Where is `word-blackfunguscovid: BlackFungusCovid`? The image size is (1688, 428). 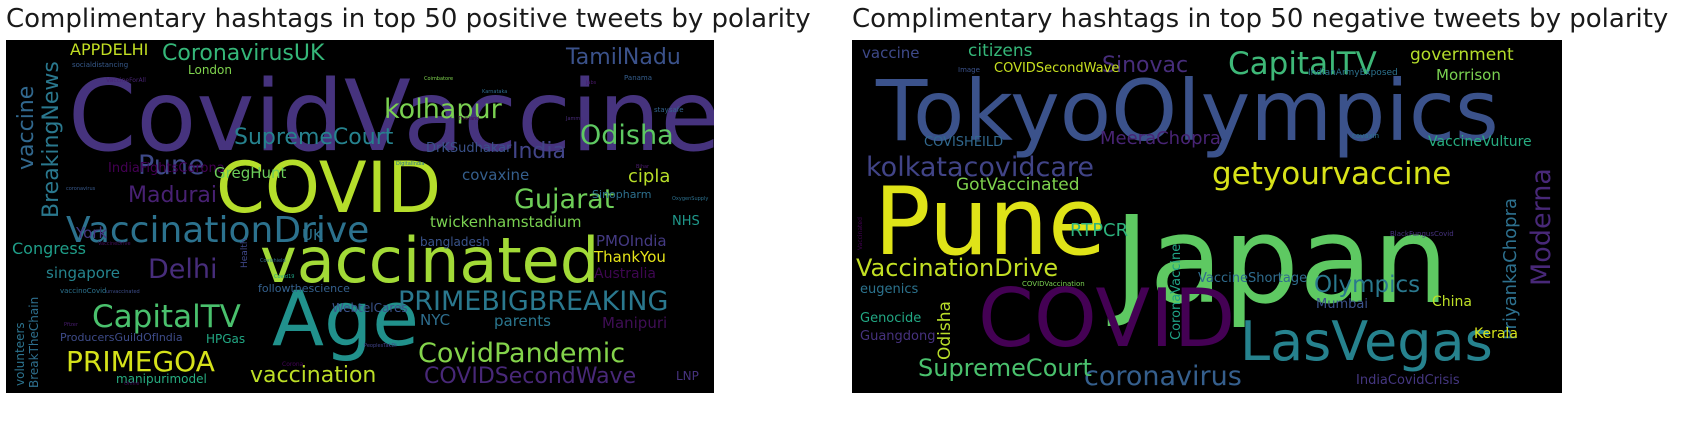 word-blackfunguscovid: BlackFungusCovid is located at coordinates (1422, 234).